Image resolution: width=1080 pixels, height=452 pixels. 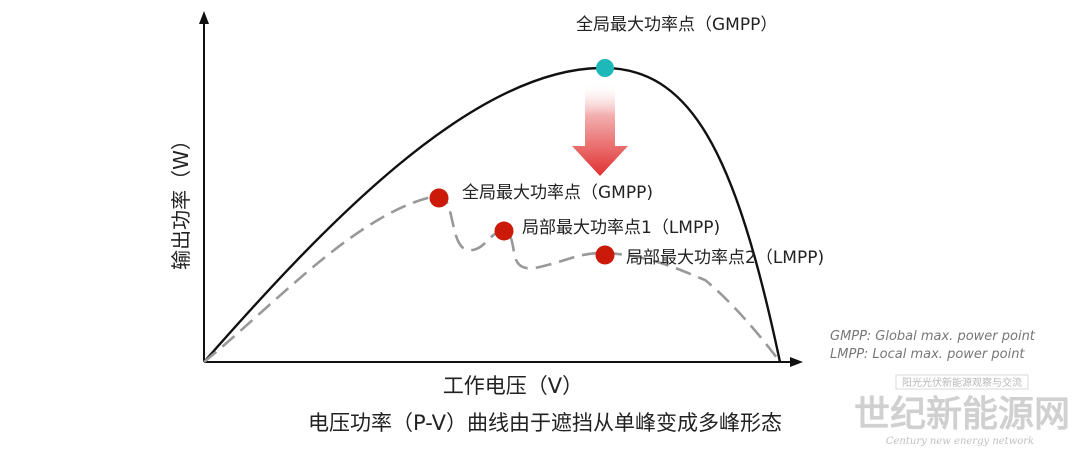 I want to click on gmpp-unshaded-point, so click(x=605, y=68).